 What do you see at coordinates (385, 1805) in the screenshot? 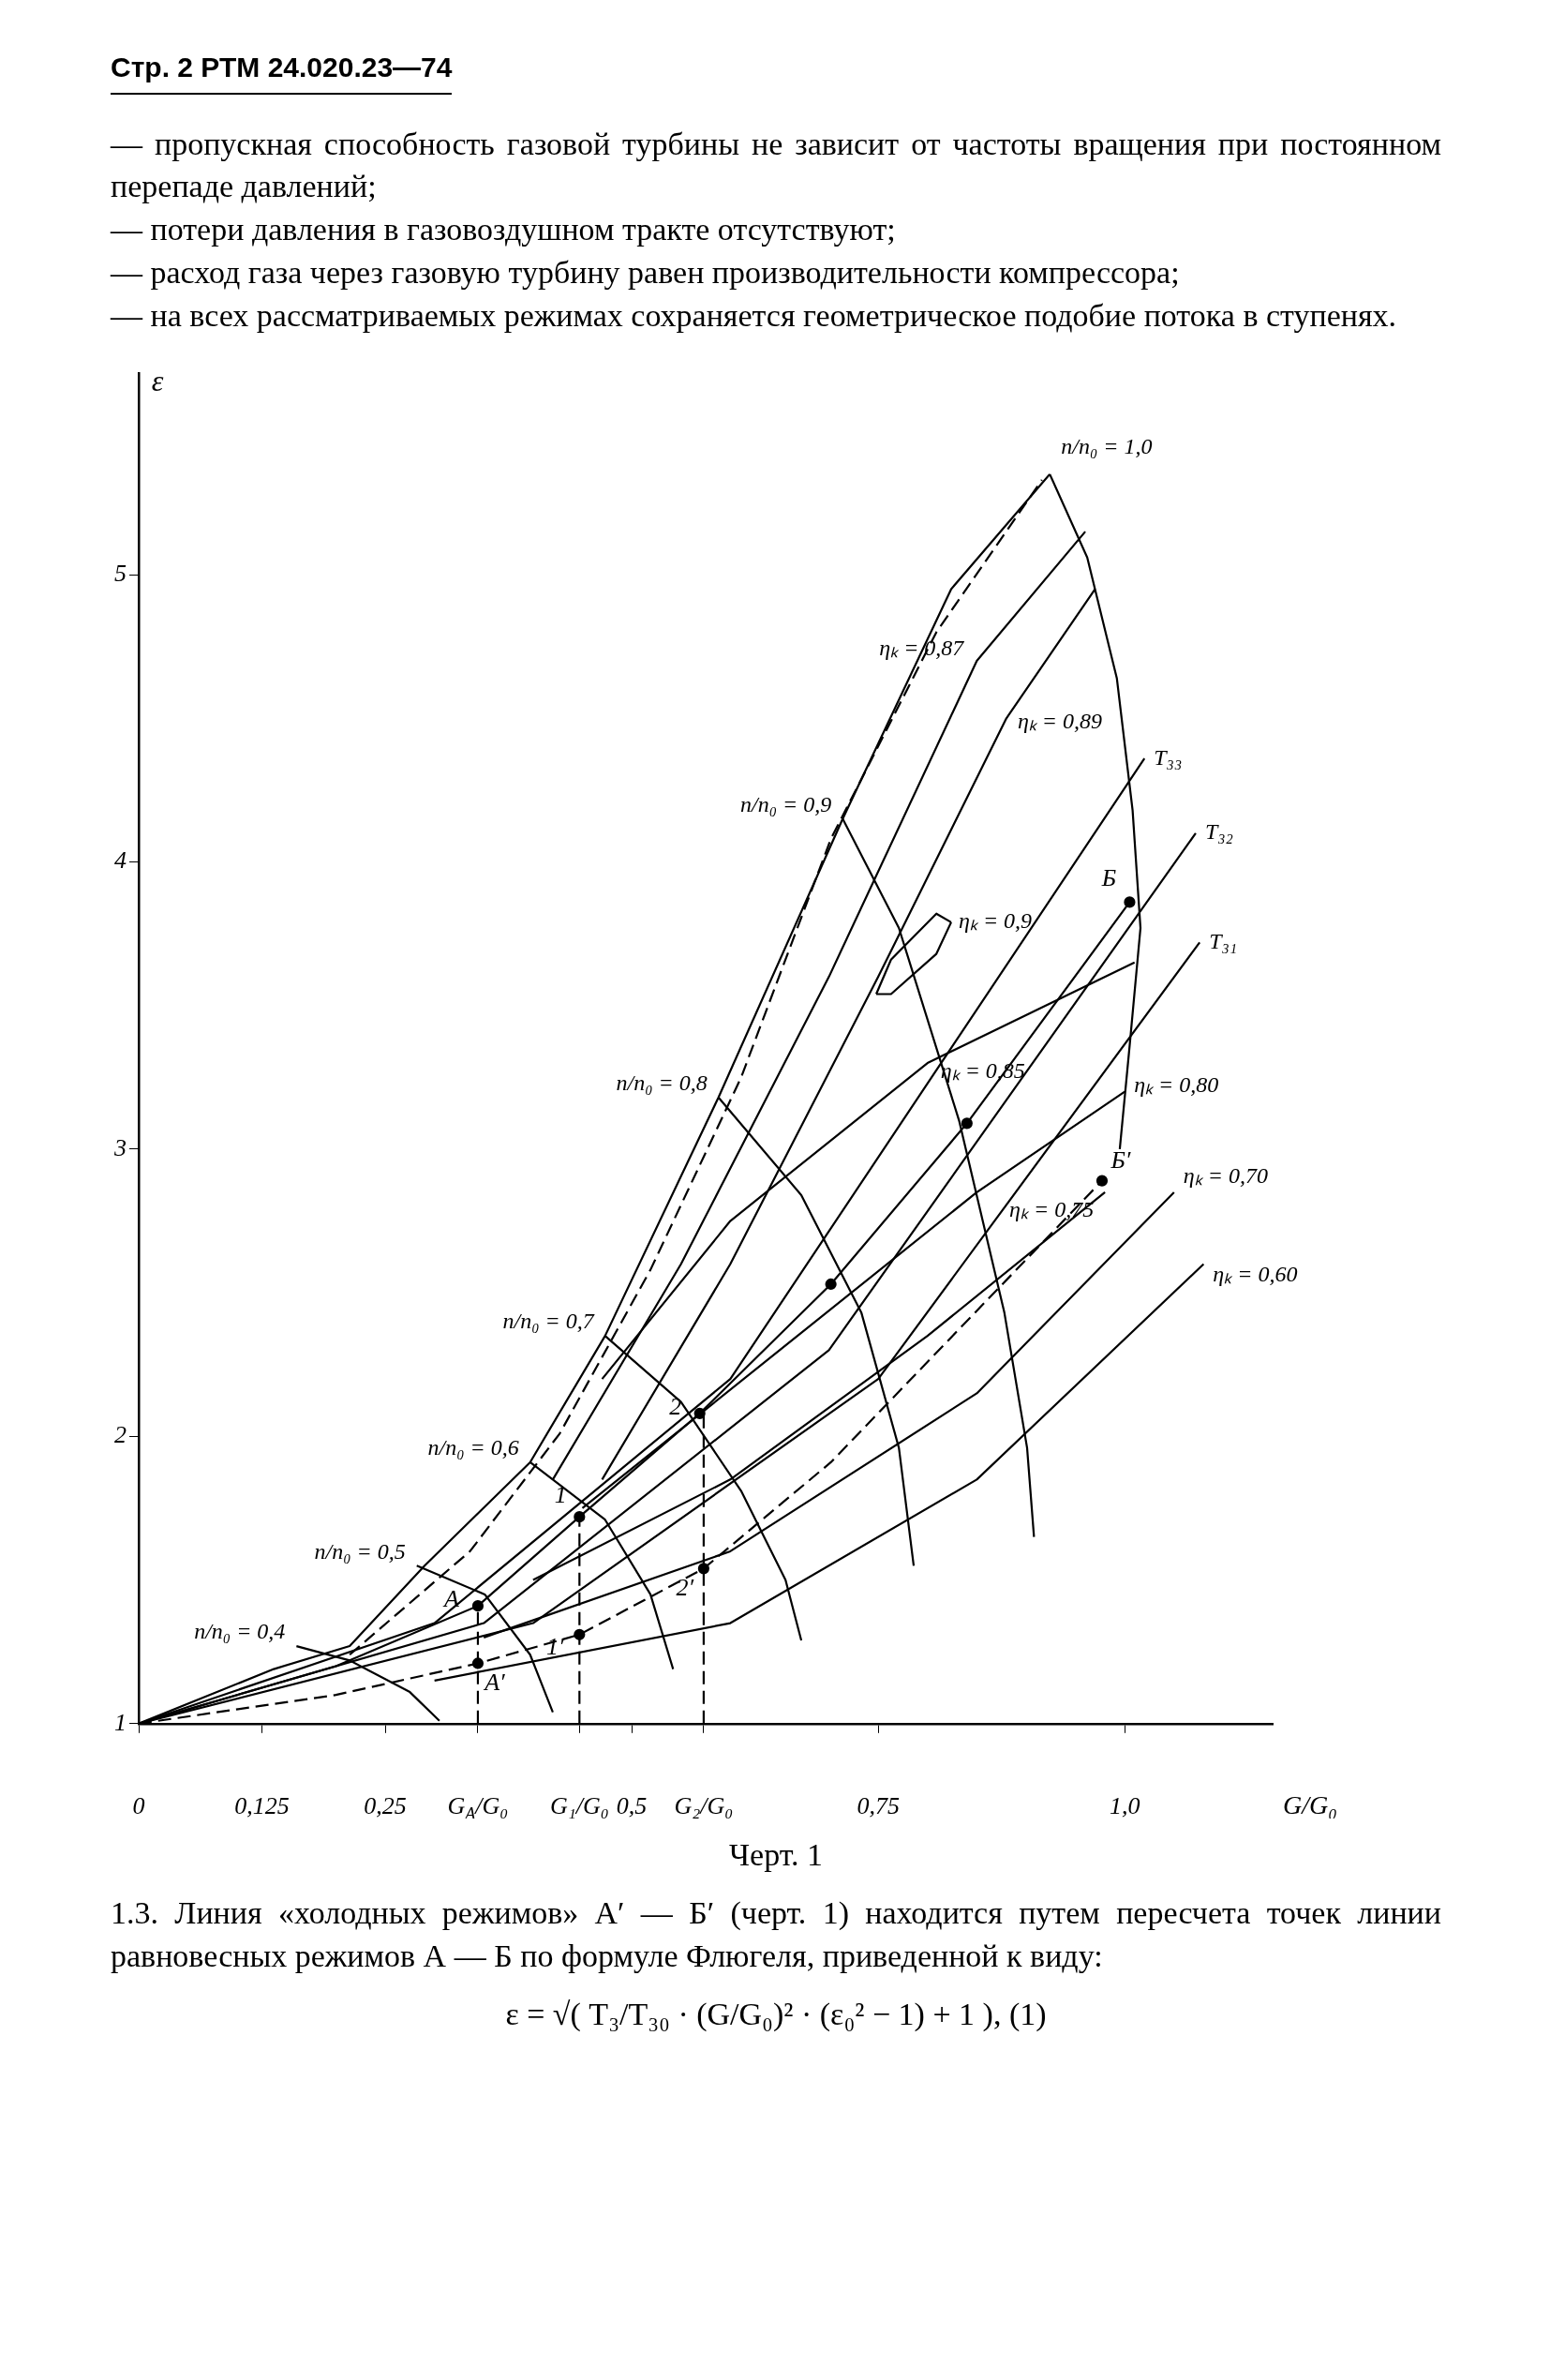
I see `x-tick-label: 0,25` at bounding box center [385, 1805].